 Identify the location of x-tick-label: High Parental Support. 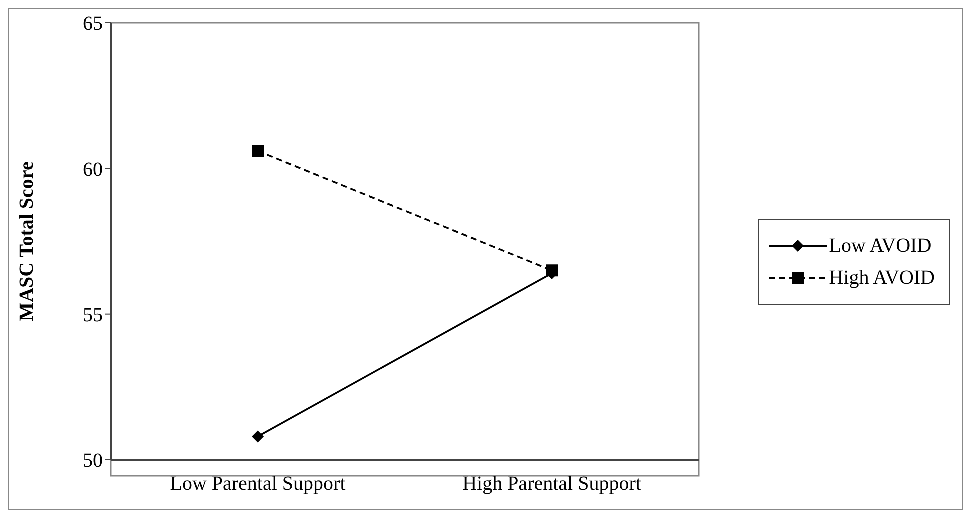
(552, 484).